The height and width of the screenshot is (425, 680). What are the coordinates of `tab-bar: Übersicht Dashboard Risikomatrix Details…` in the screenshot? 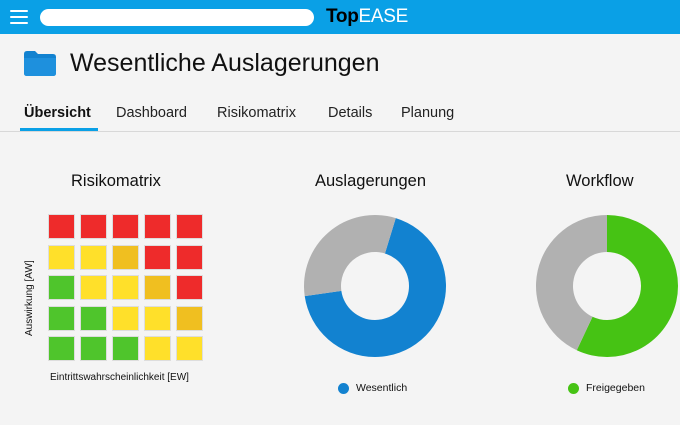 It's located at (340, 114).